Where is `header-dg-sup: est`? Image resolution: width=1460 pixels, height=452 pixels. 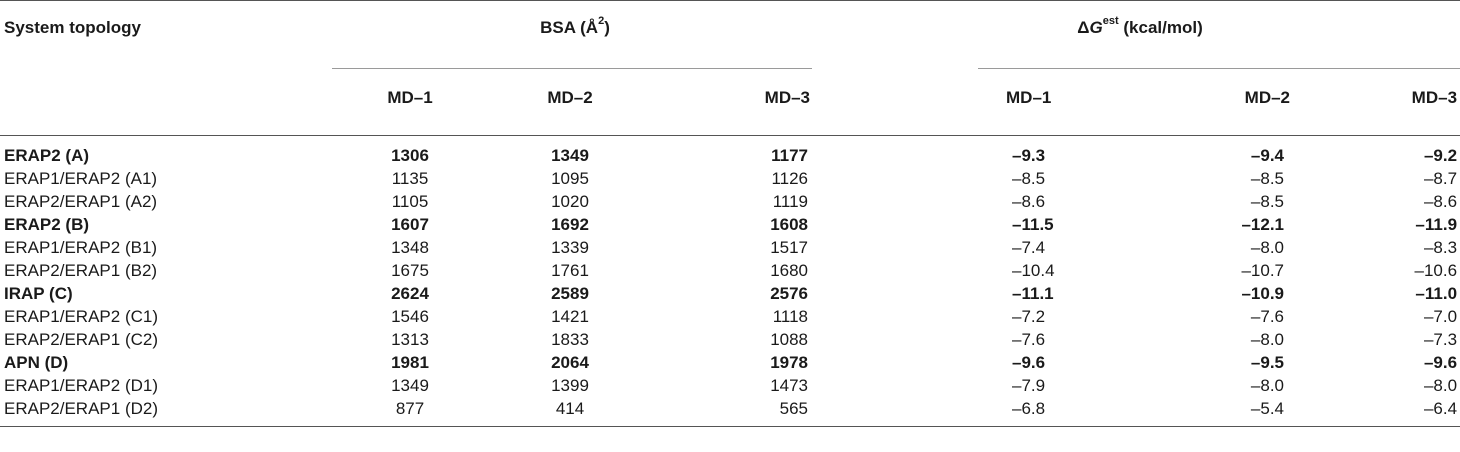
header-dg-sup: est is located at coordinates (1110, 21).